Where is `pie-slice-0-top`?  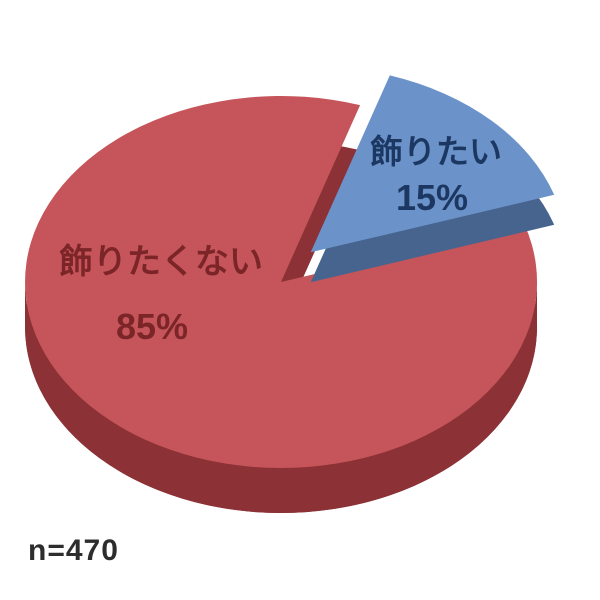
pie-slice-0-top is located at coordinates (432, 164).